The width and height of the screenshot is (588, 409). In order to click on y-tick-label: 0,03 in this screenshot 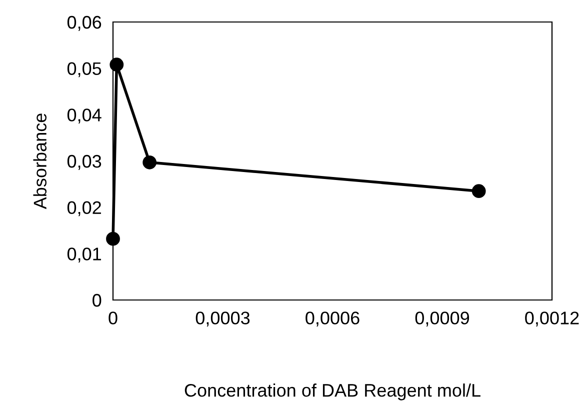, I will do `click(84, 162)`.